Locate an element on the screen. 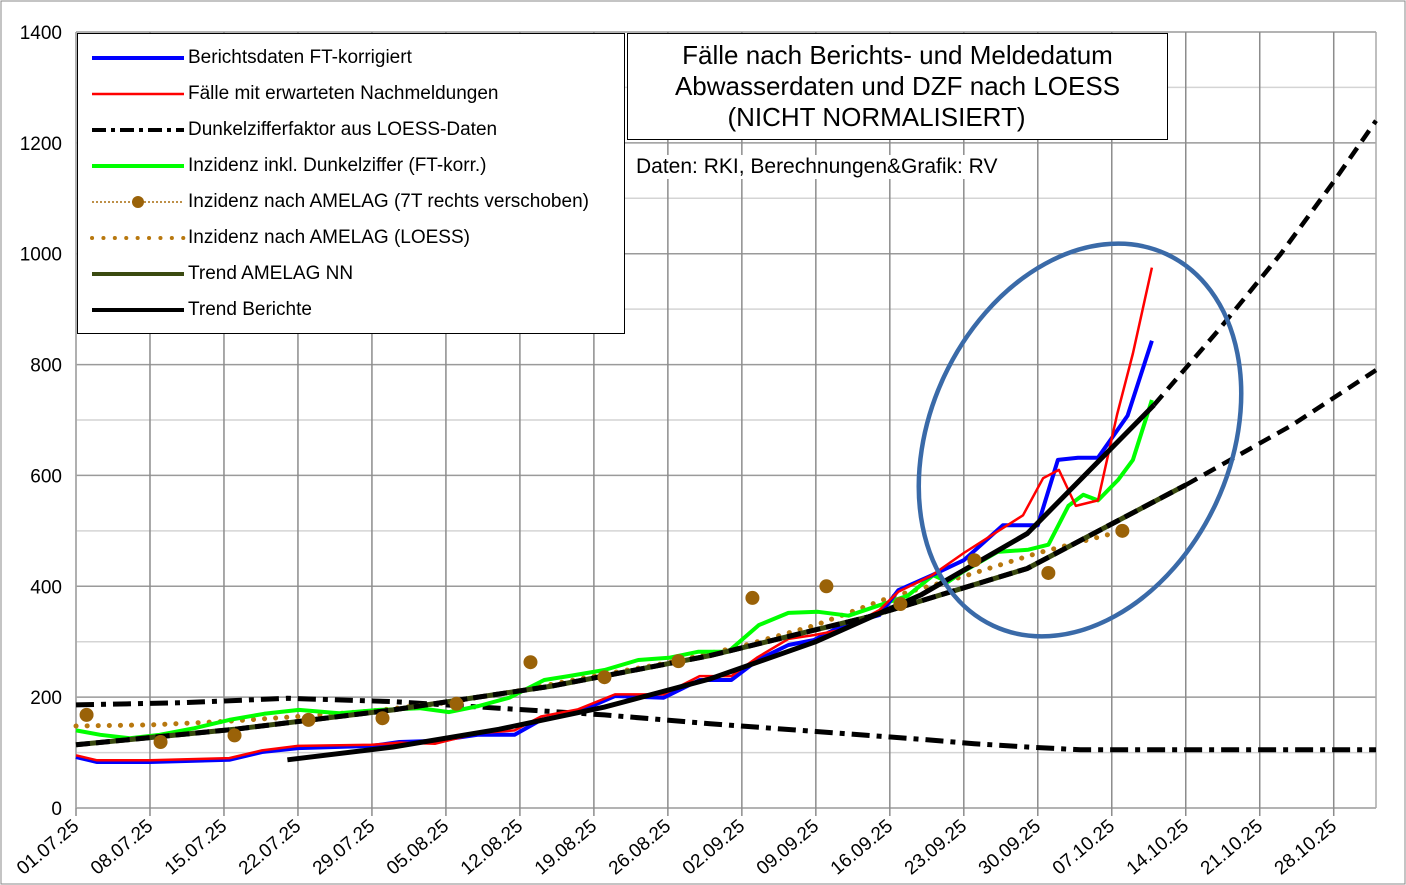 Image resolution: width=1406 pixels, height=885 pixels. legend-label: Dunkelzifferfaktor aus LOESS-Daten is located at coordinates (343, 129).